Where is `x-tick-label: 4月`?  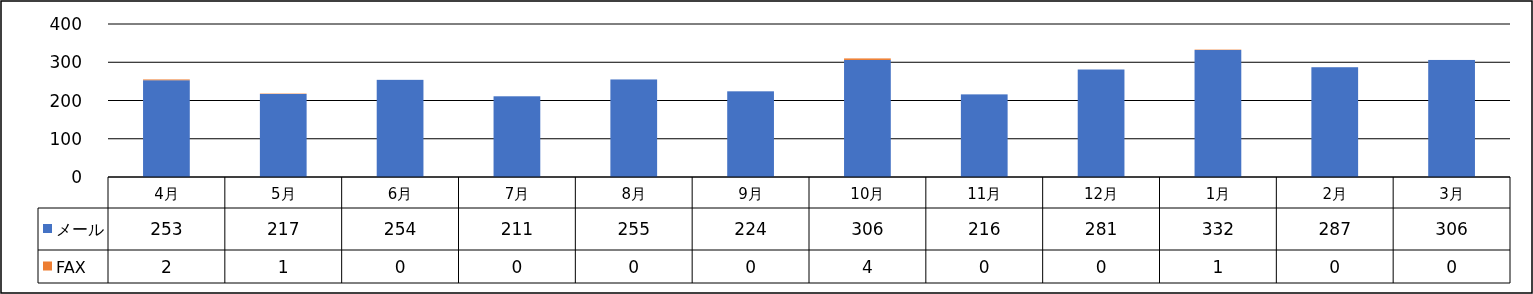 x-tick-label: 4月 is located at coordinates (166, 193).